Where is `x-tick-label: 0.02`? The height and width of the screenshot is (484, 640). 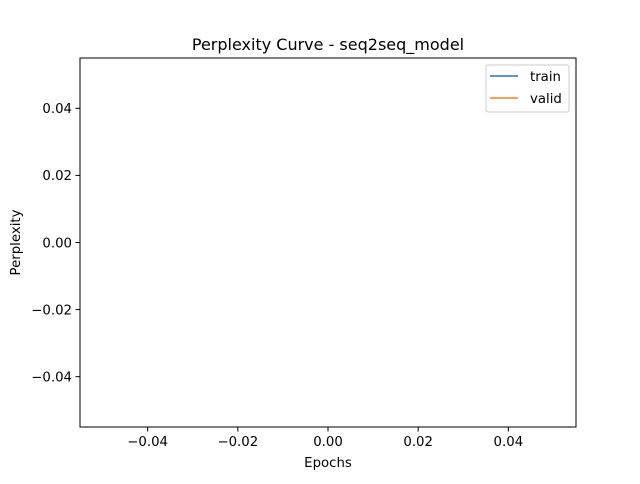 x-tick-label: 0.02 is located at coordinates (418, 442).